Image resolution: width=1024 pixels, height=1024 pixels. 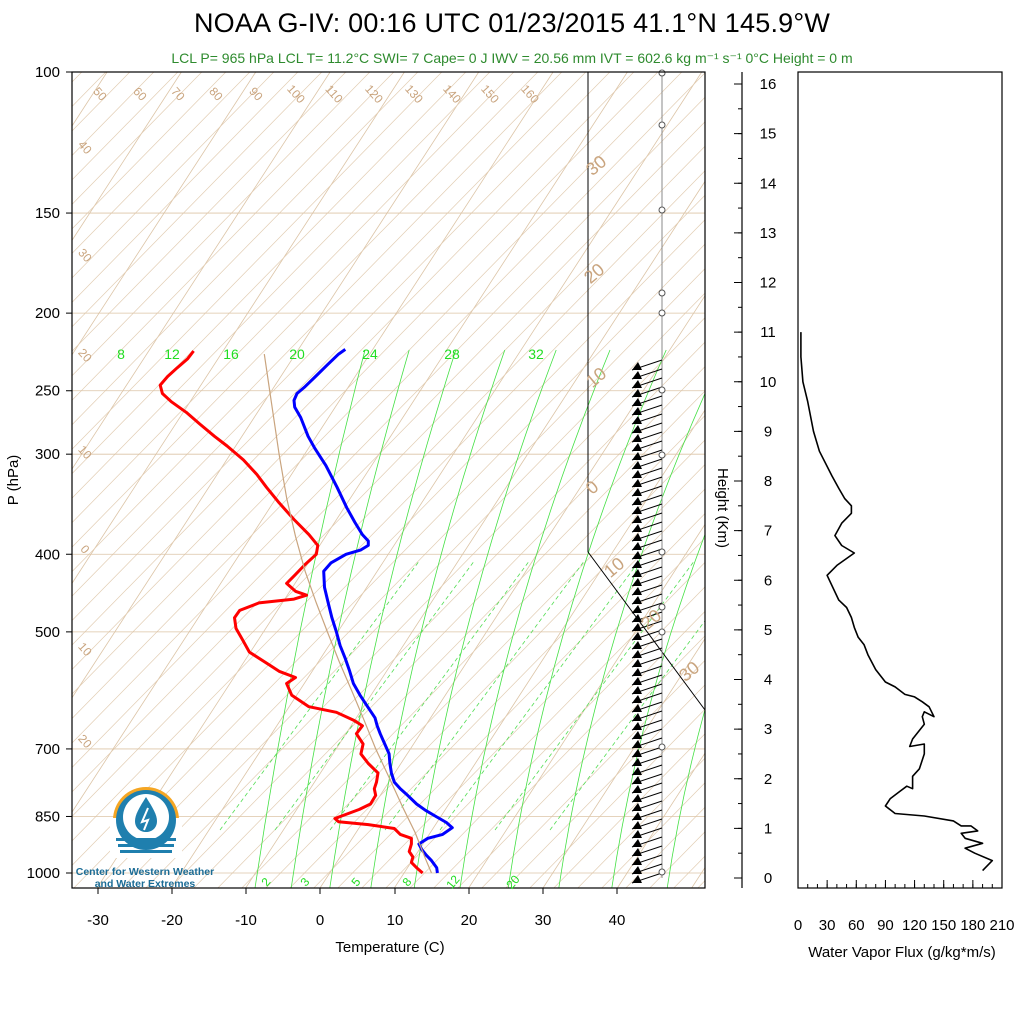 I want to click on sounding-series-red, so click(x=291, y=612).